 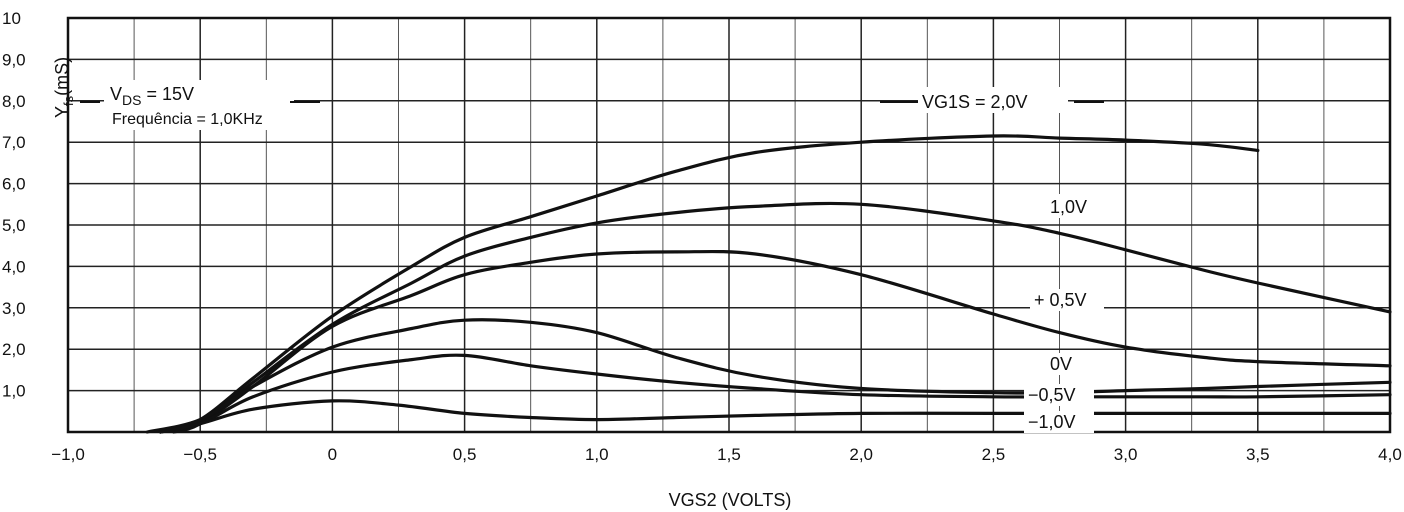 I want to click on y-tick-label: 3,0, so click(x=14, y=308).